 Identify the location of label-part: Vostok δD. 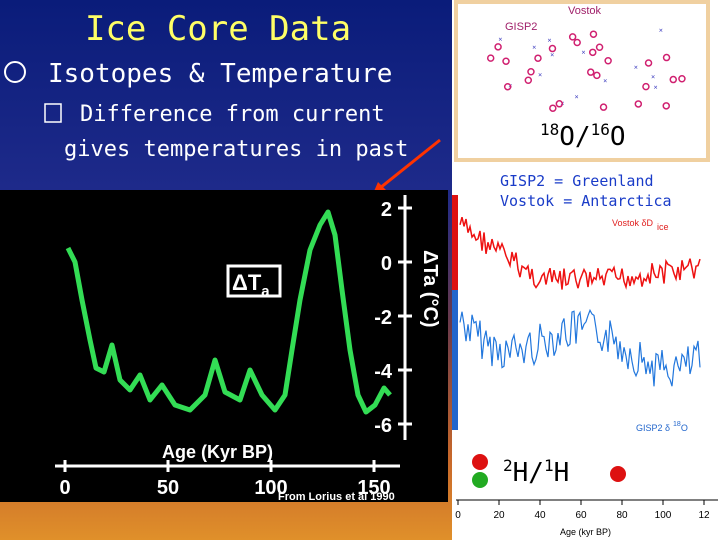
(633, 223).